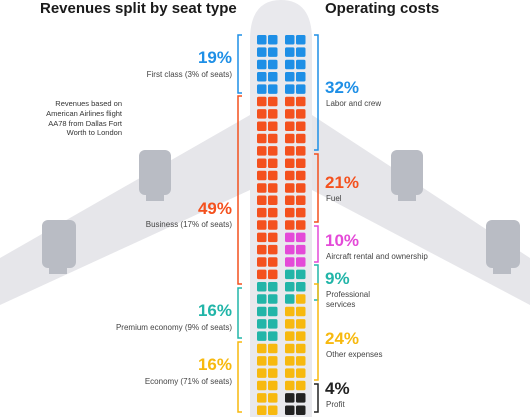 This screenshot has height=417, width=530. I want to click on professional-label: Professional services, so click(348, 299).